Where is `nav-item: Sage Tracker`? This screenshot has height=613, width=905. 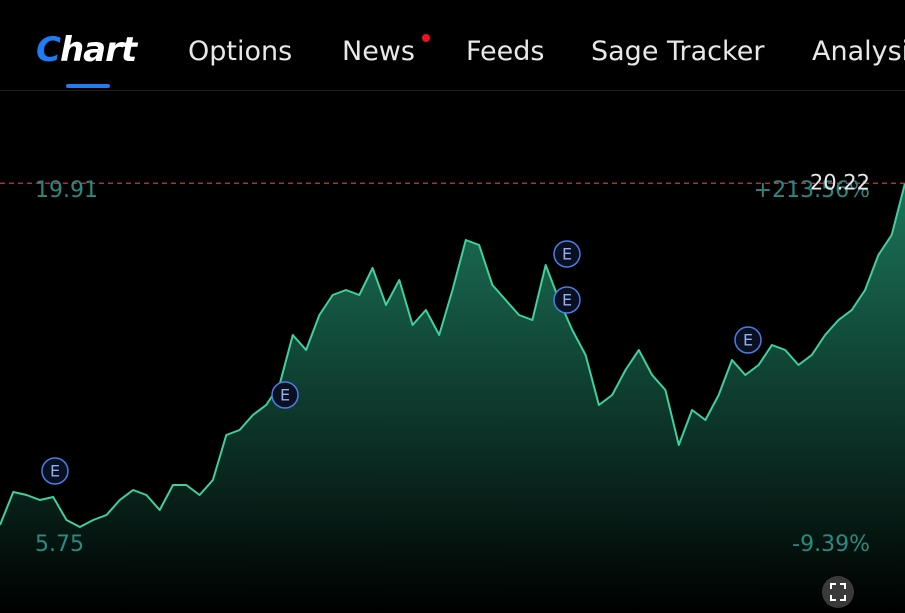
nav-item: Sage Tracker is located at coordinates (678, 51).